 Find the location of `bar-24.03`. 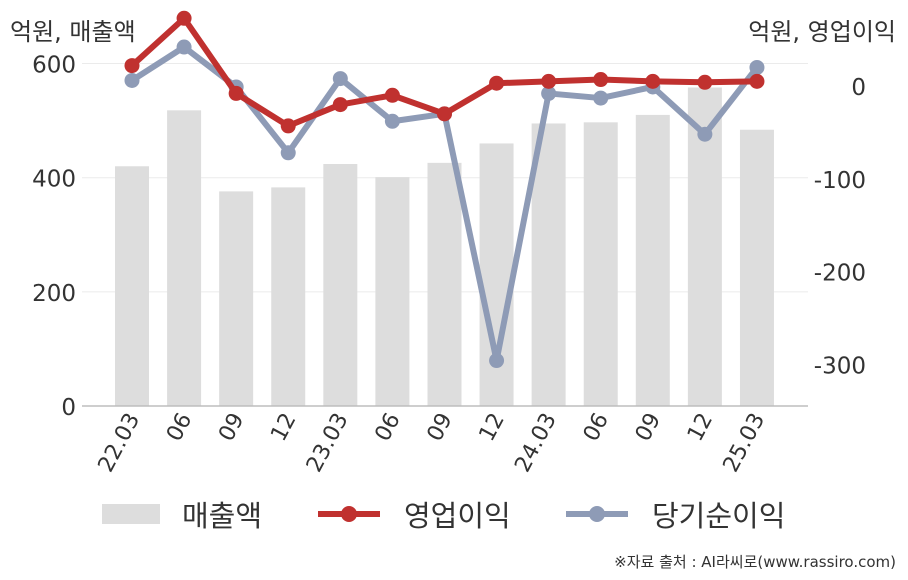

bar-24.03 is located at coordinates (548, 264).